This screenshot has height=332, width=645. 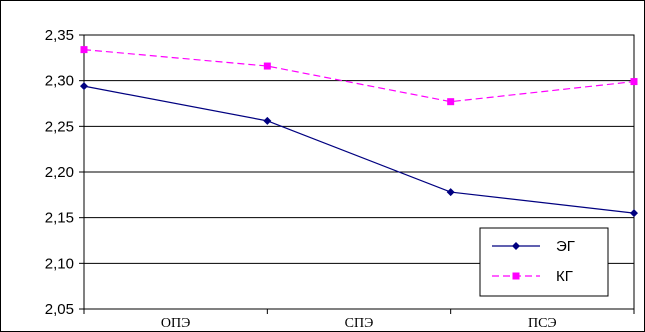 I want to click on y-tick-label: 2,30, so click(x=59, y=81).